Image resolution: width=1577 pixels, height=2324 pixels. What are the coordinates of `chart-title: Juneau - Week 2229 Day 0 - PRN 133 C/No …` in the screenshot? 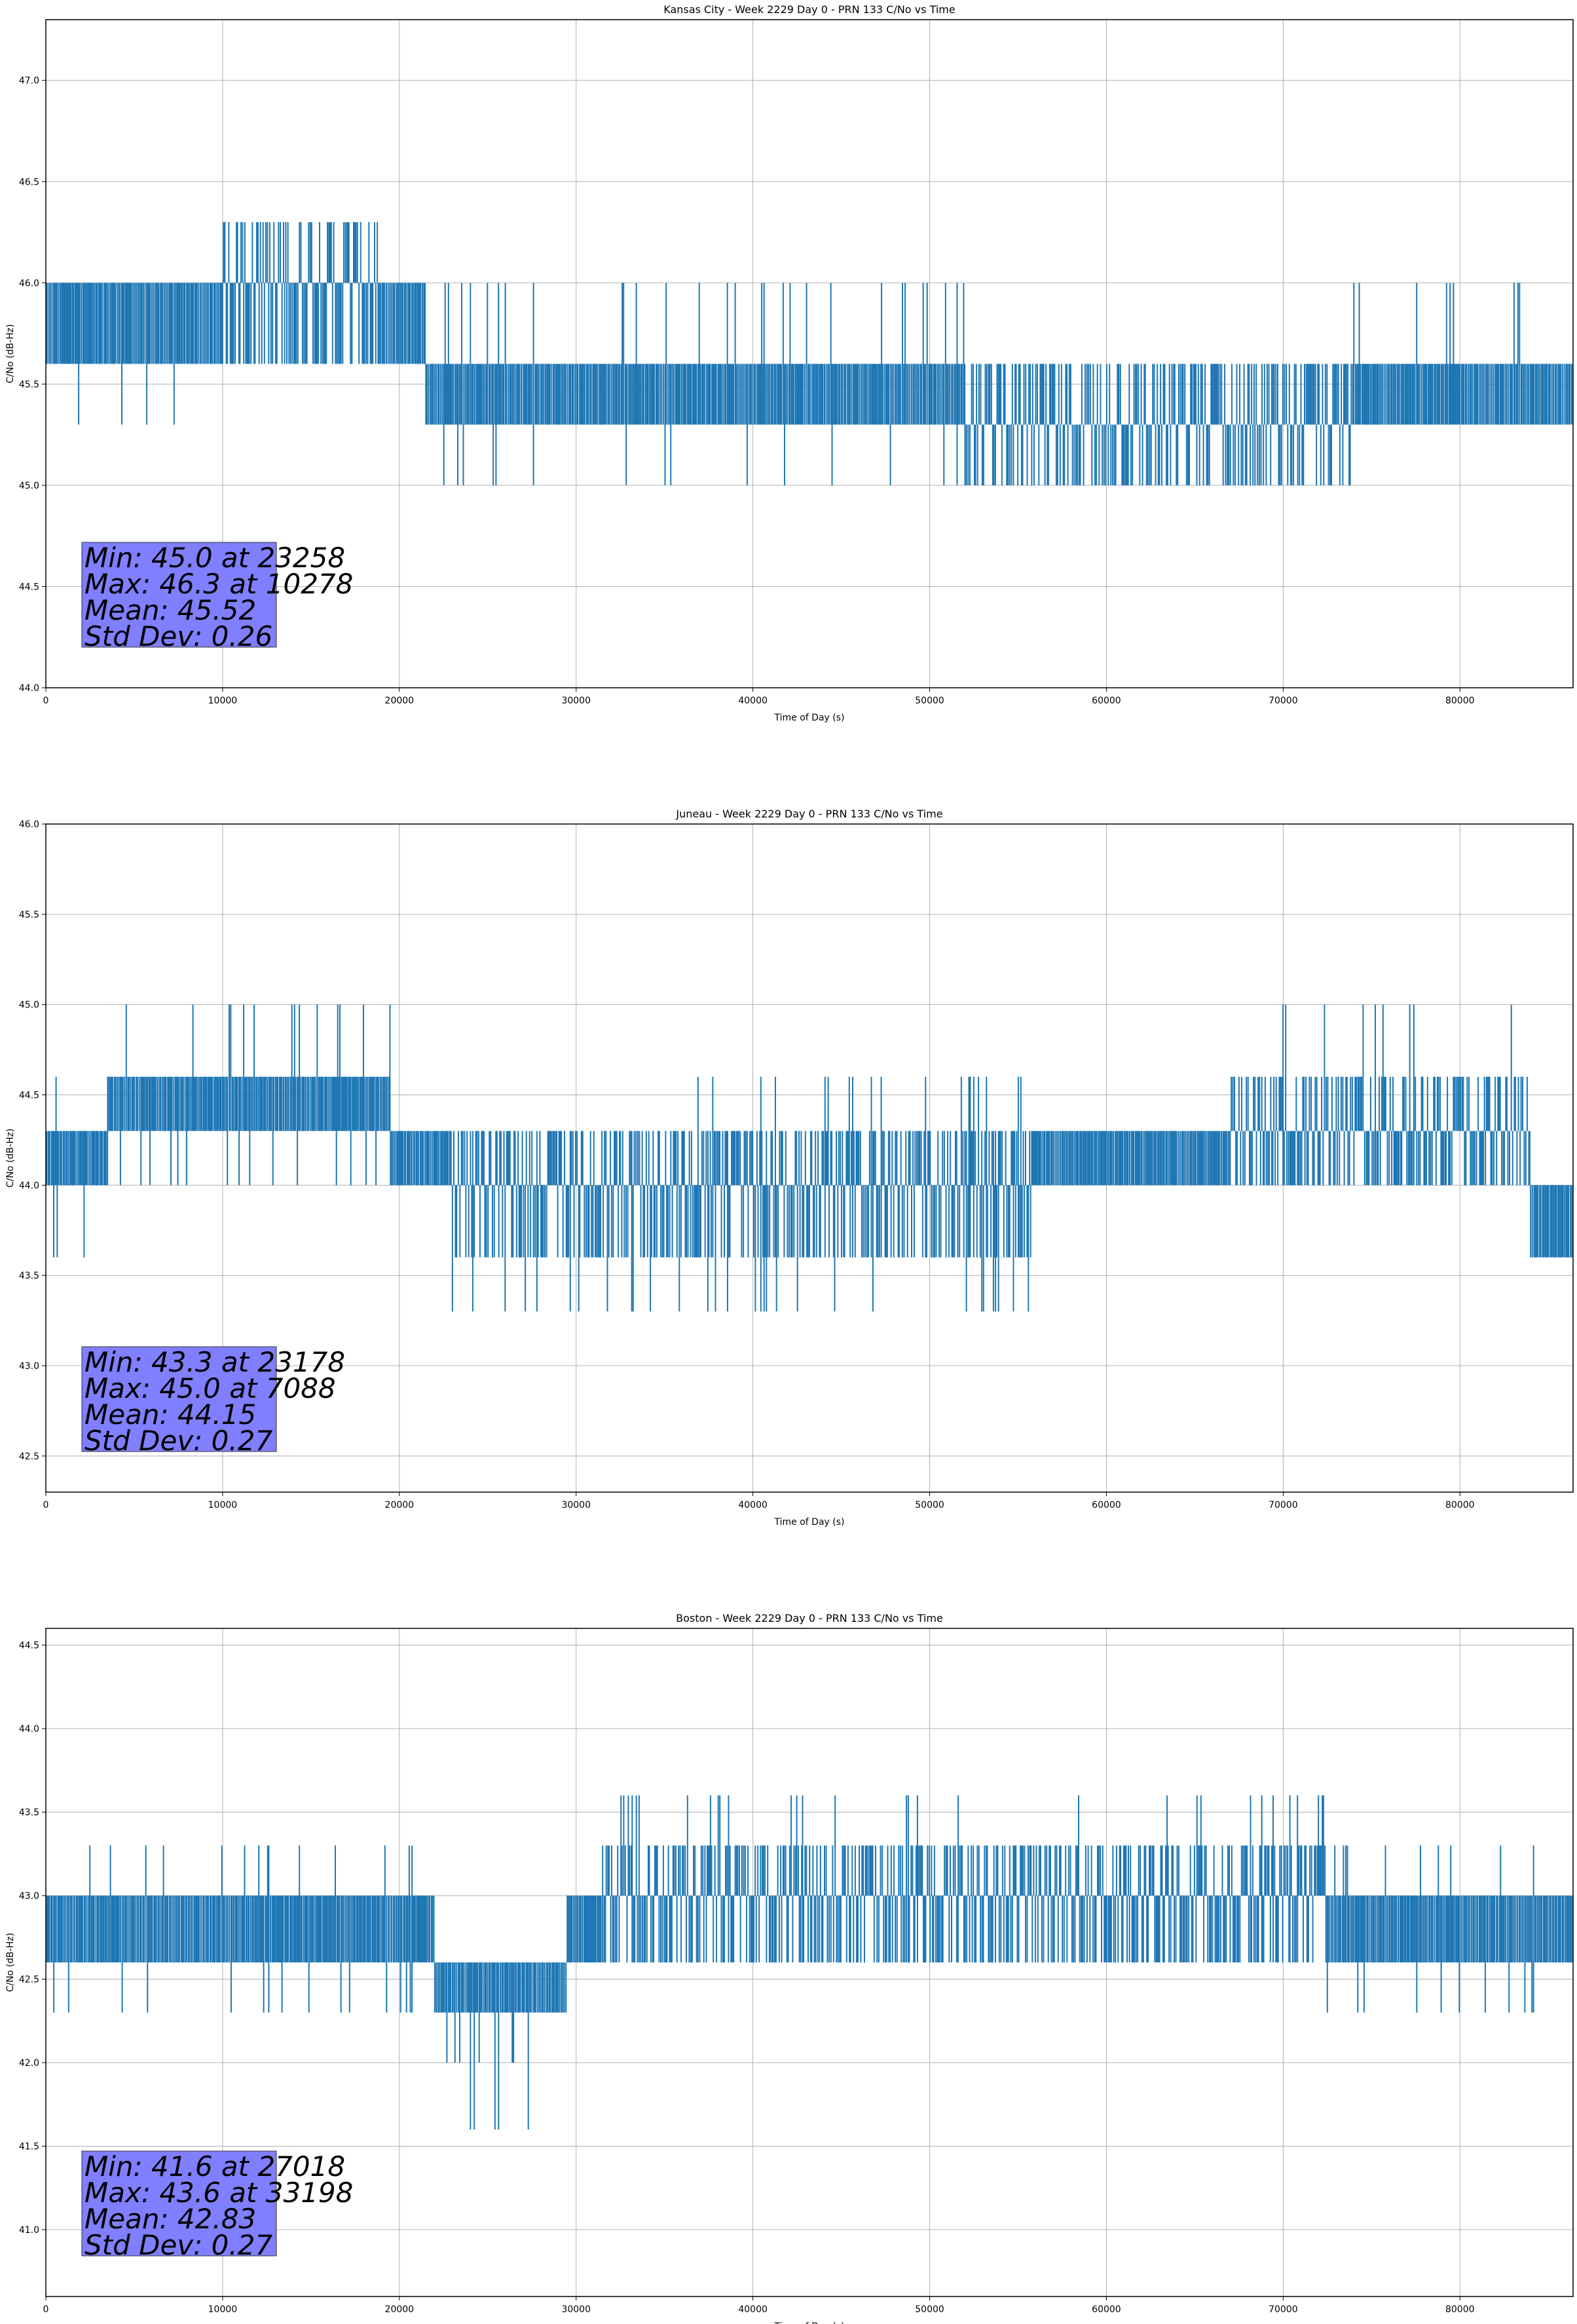 It's located at (808, 814).